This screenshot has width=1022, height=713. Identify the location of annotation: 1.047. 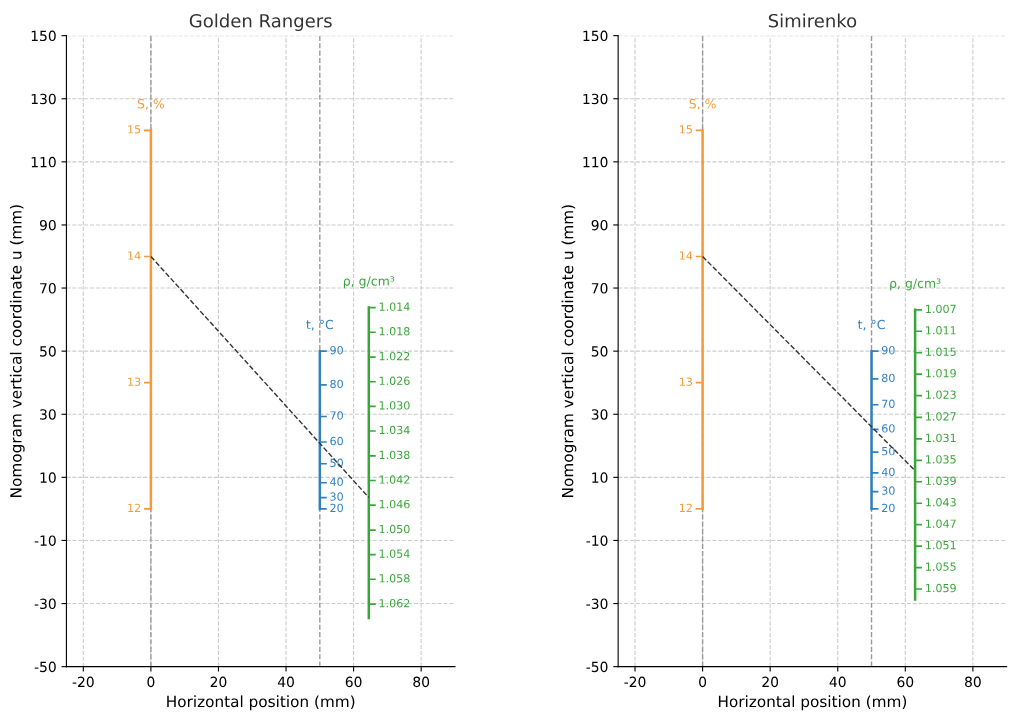
(941, 523).